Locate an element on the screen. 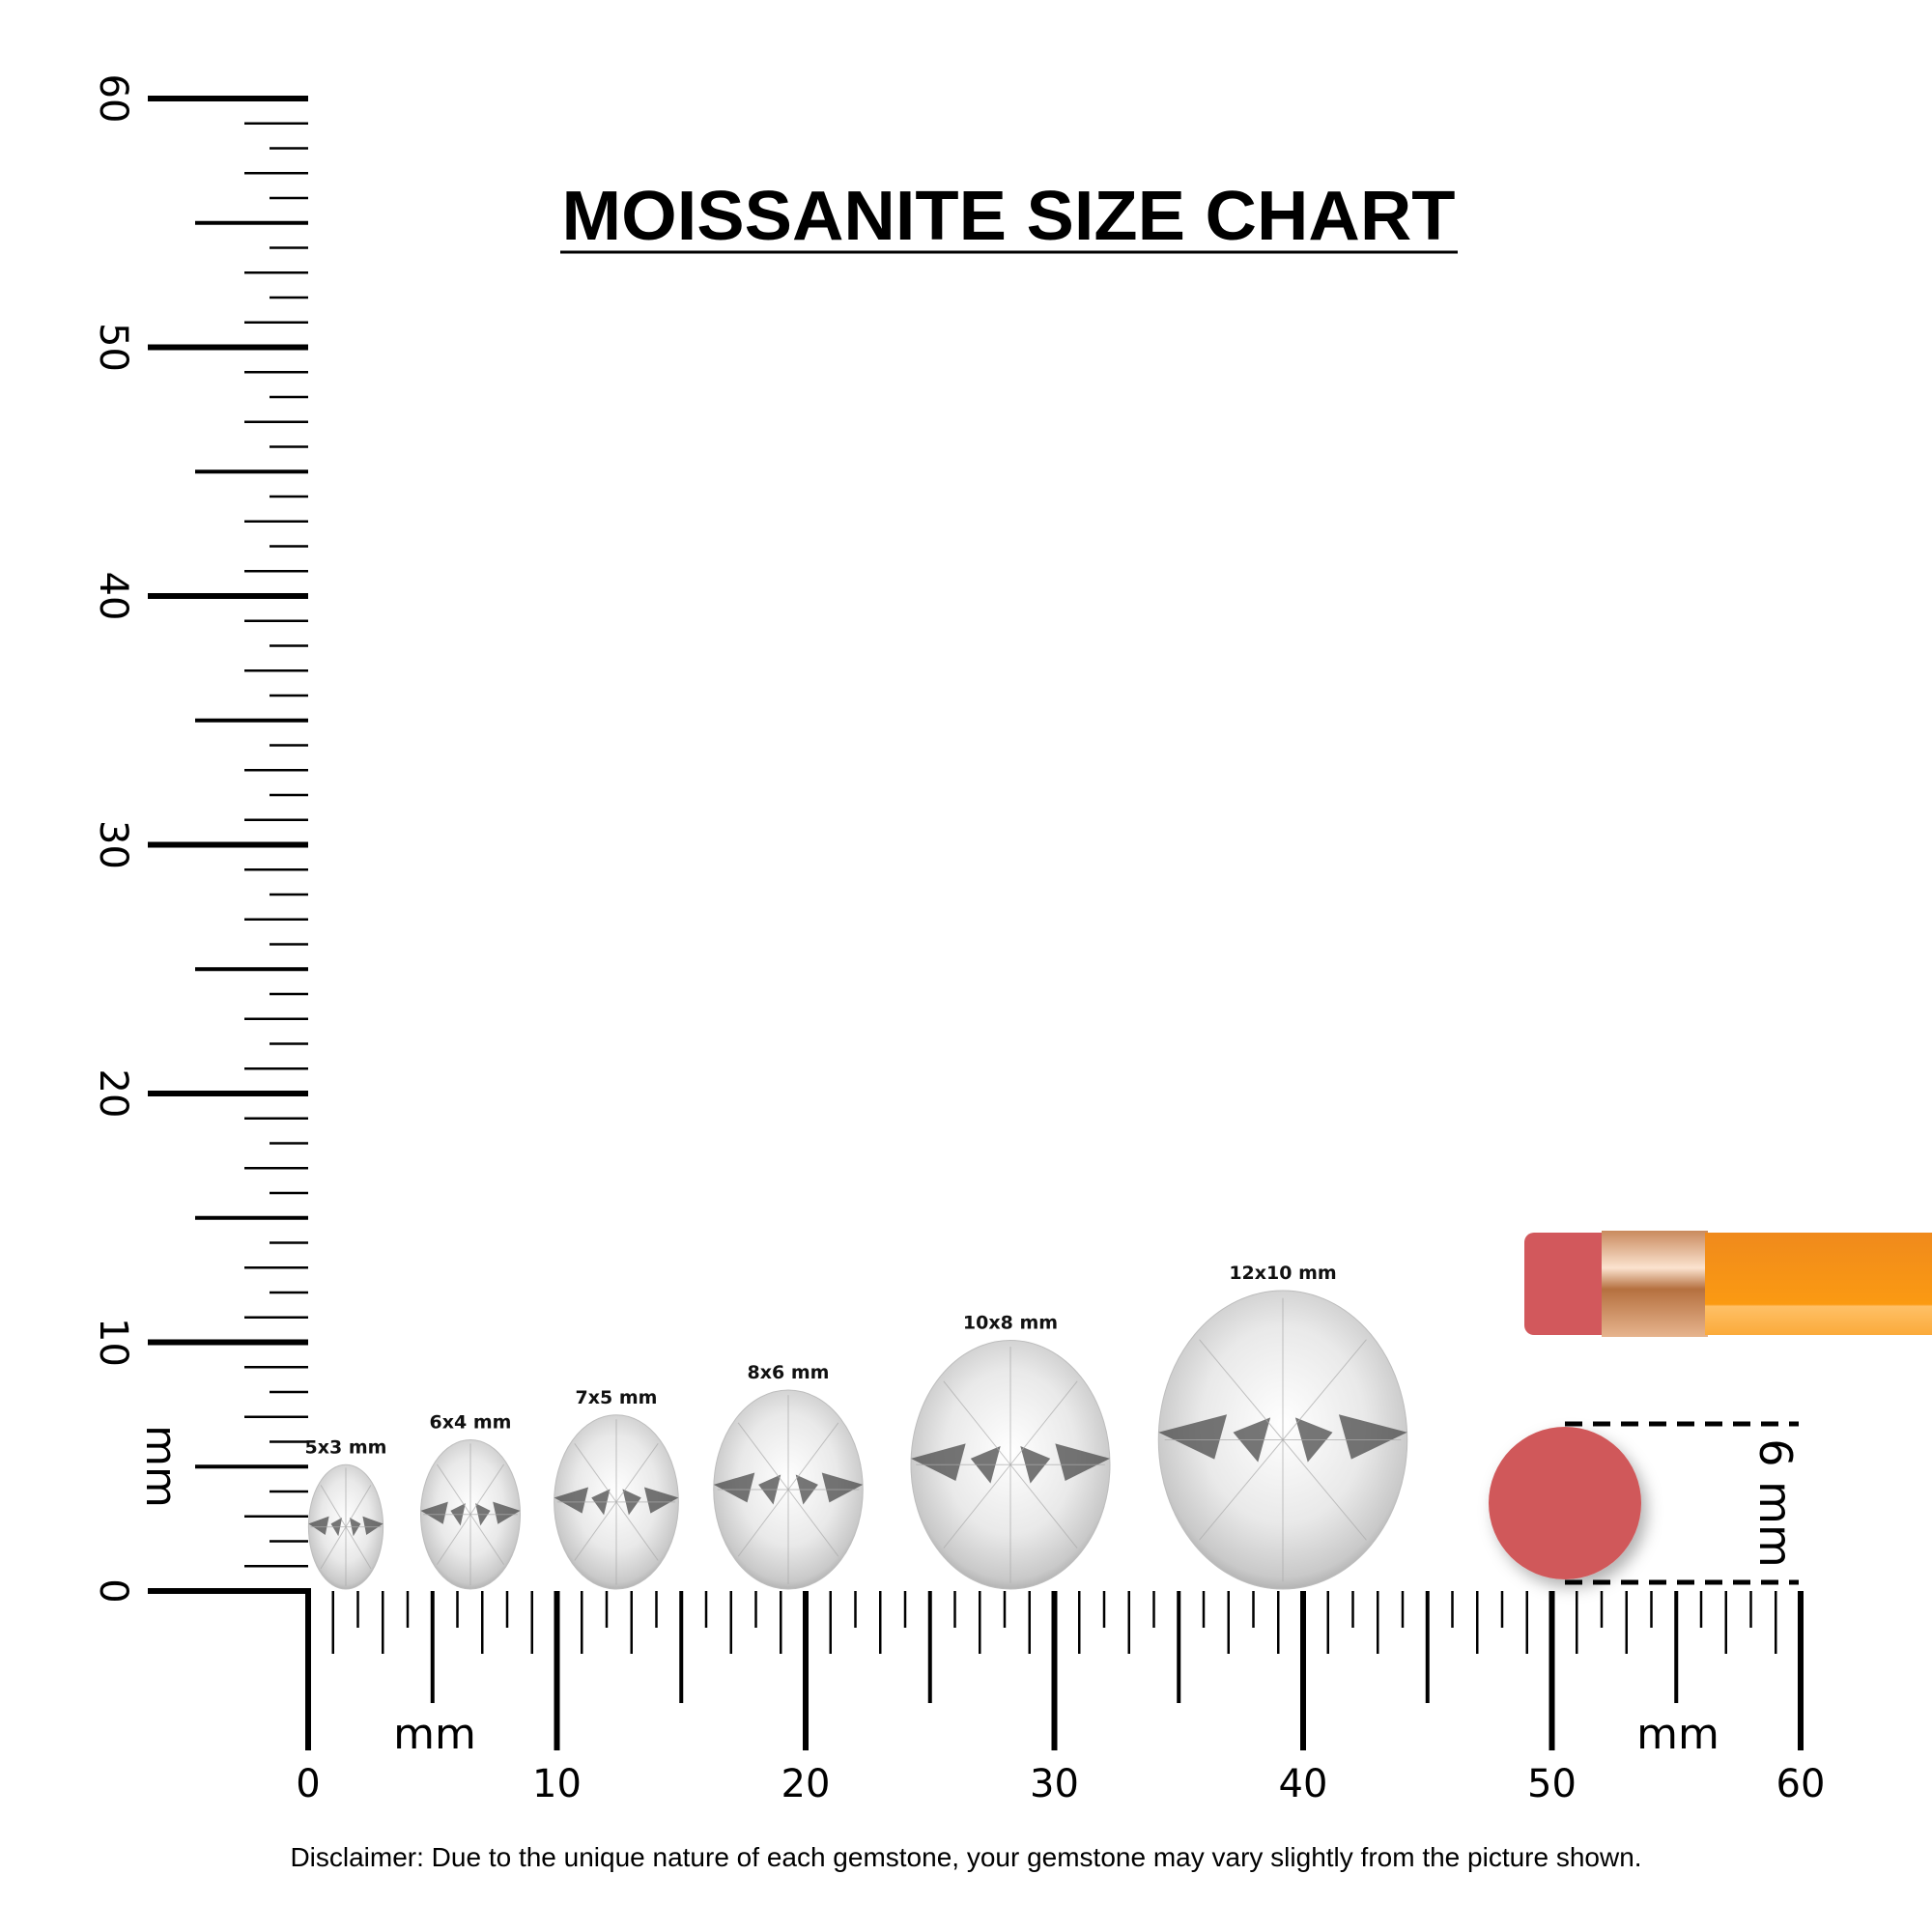 The width and height of the screenshot is (1932, 1932). gem-size-label: 5x3 mm is located at coordinates (346, 1447).